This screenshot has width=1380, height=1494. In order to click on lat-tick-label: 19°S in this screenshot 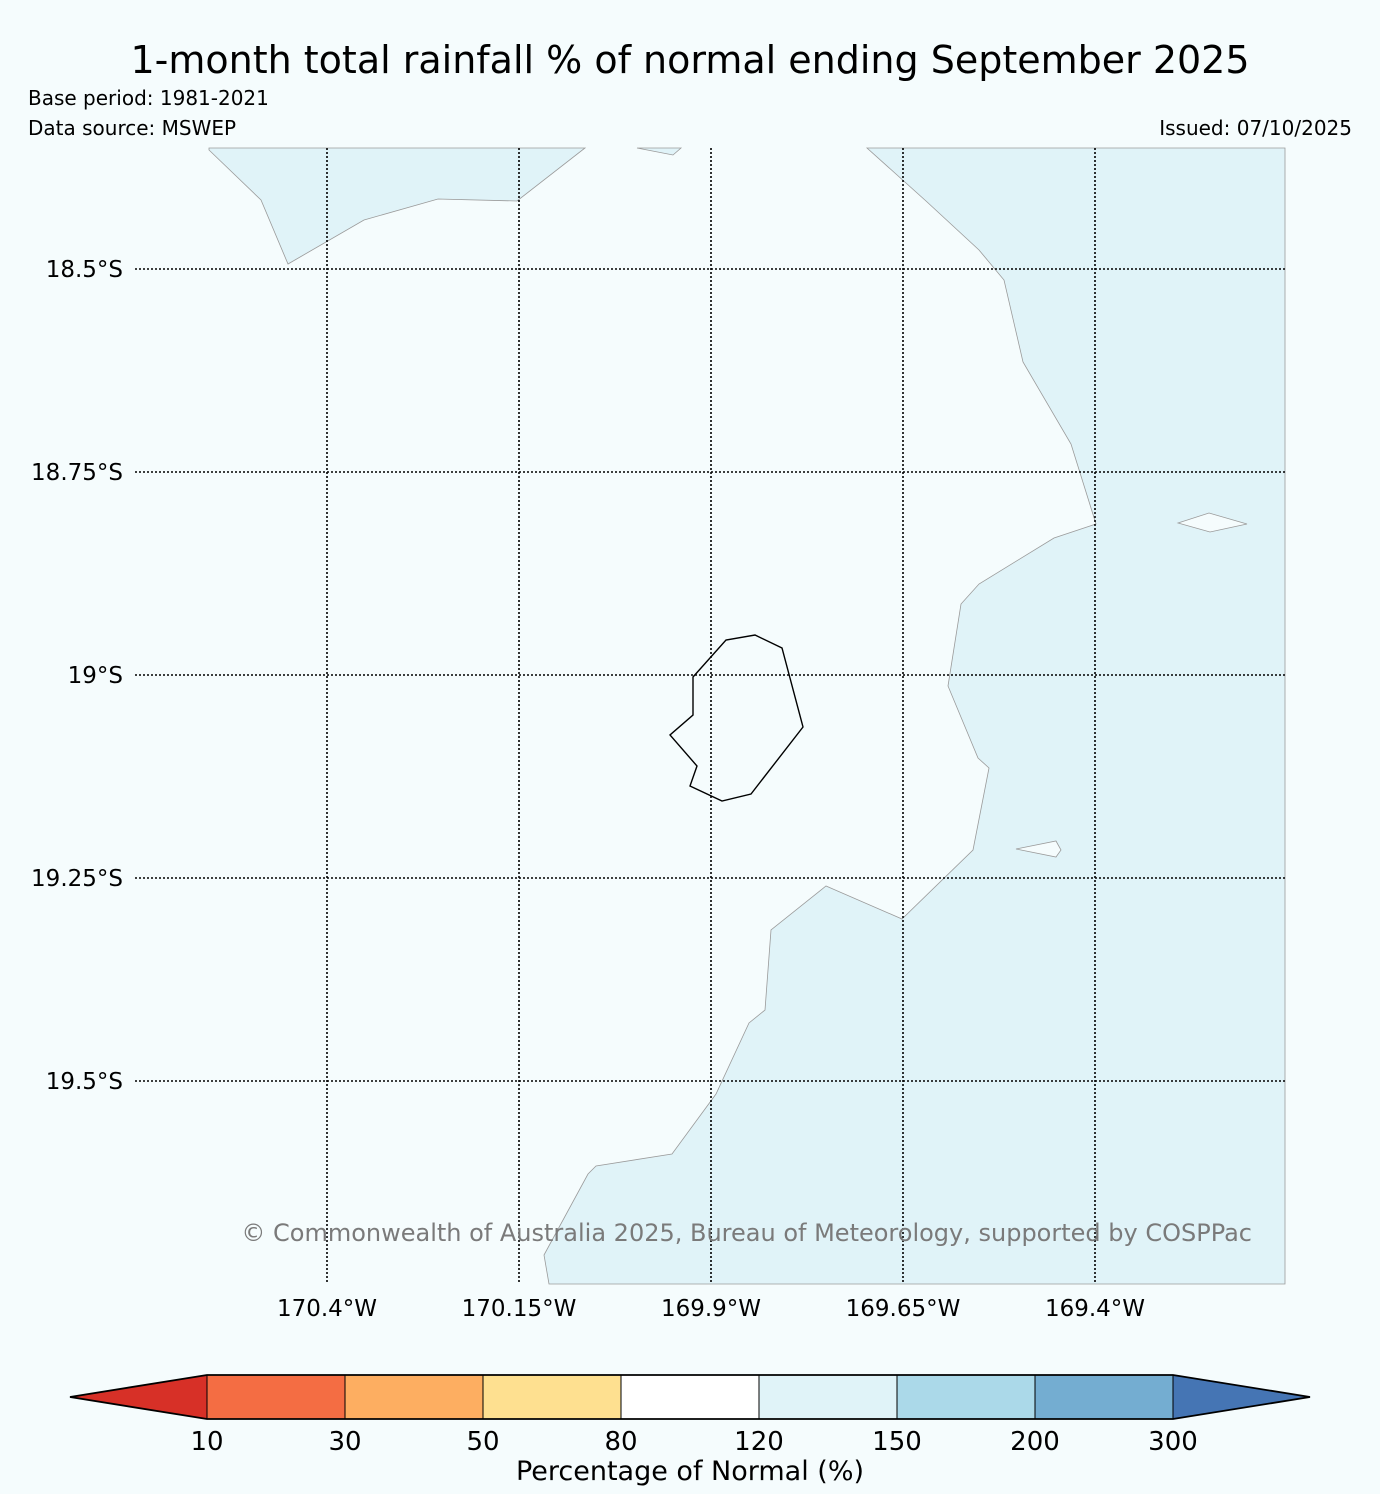, I will do `click(95, 676)`.